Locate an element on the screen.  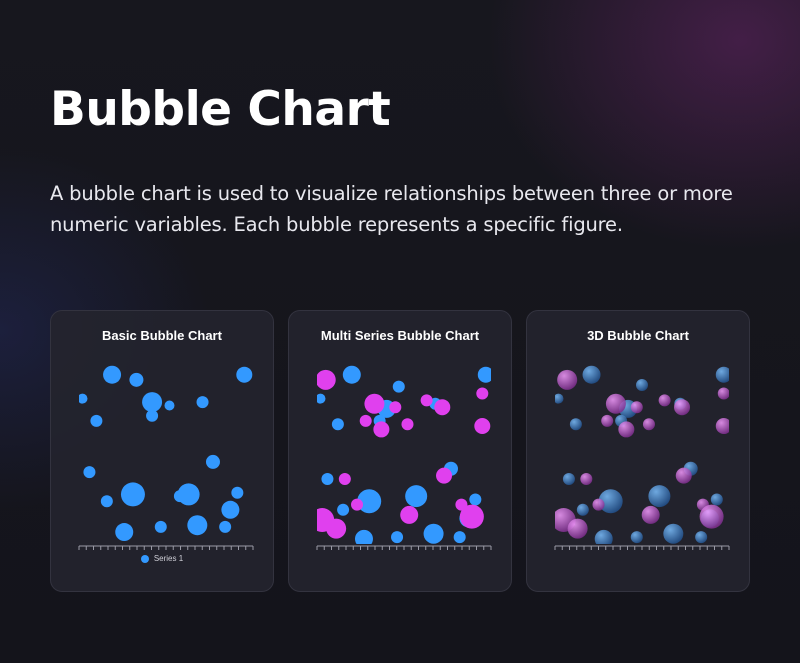
chart-title: 3D Bubble Chart is located at coordinates (638, 335).